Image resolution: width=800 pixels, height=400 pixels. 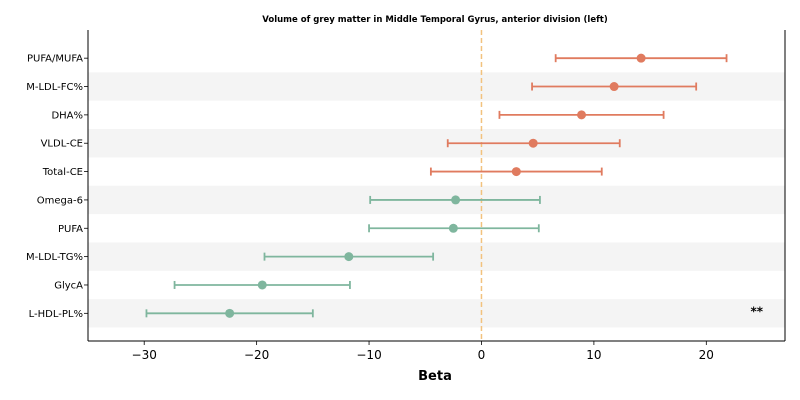 I want to click on row-label: M-LDL-FC%, so click(x=54, y=87).